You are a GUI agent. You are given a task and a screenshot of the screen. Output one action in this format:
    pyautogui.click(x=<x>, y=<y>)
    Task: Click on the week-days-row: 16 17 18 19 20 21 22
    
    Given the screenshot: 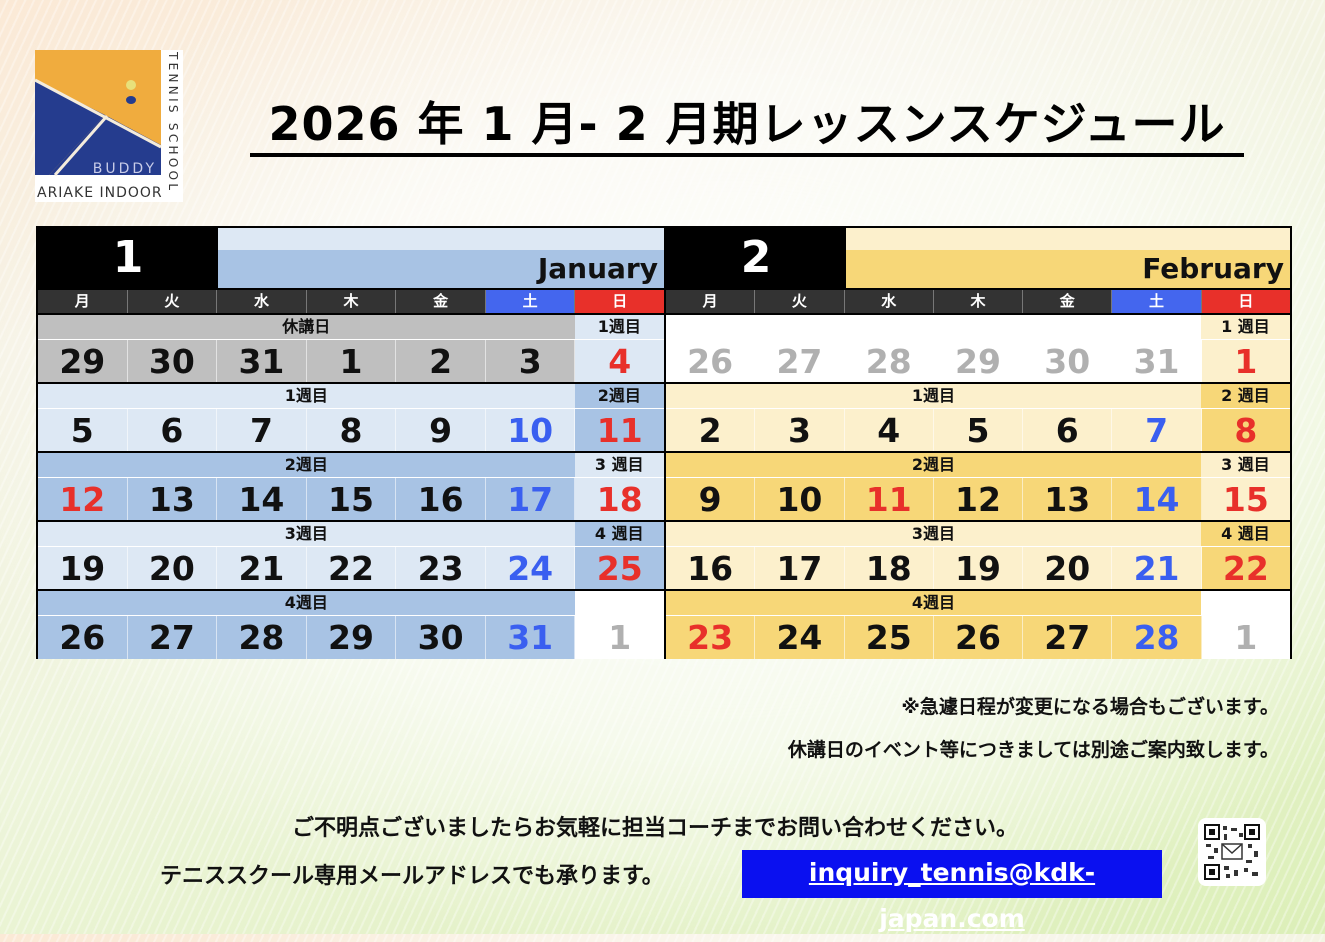 What is the action you would take?
    pyautogui.click(x=978, y=568)
    